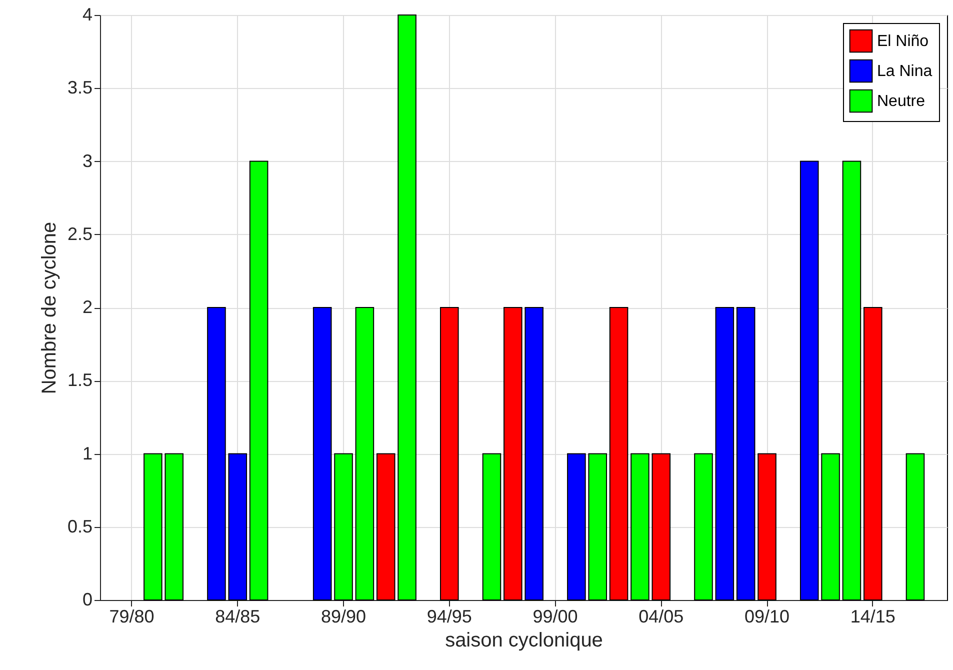  I want to click on y-tick-label: 4, so click(87, 14).